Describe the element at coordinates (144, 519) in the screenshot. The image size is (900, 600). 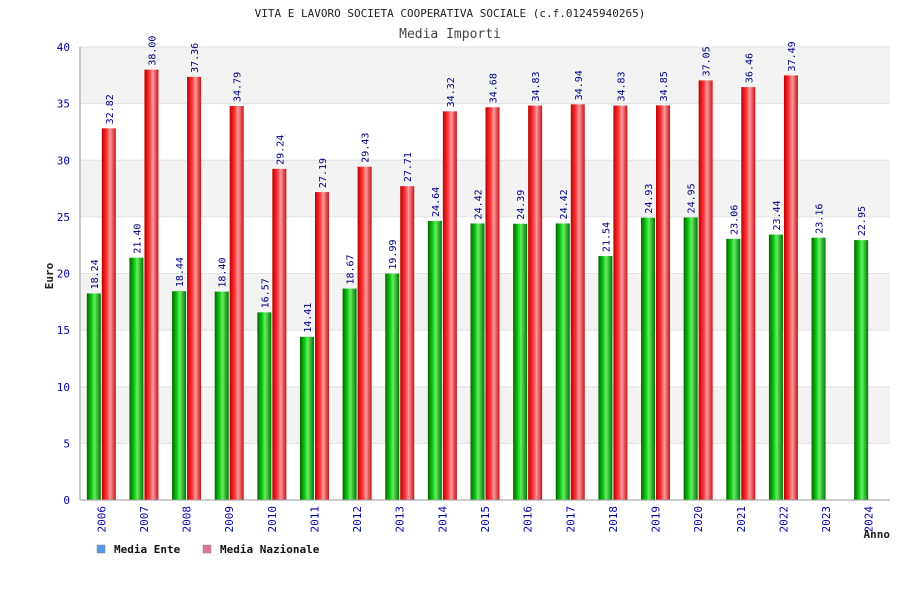
I see `x-tick-label: 2007` at that location.